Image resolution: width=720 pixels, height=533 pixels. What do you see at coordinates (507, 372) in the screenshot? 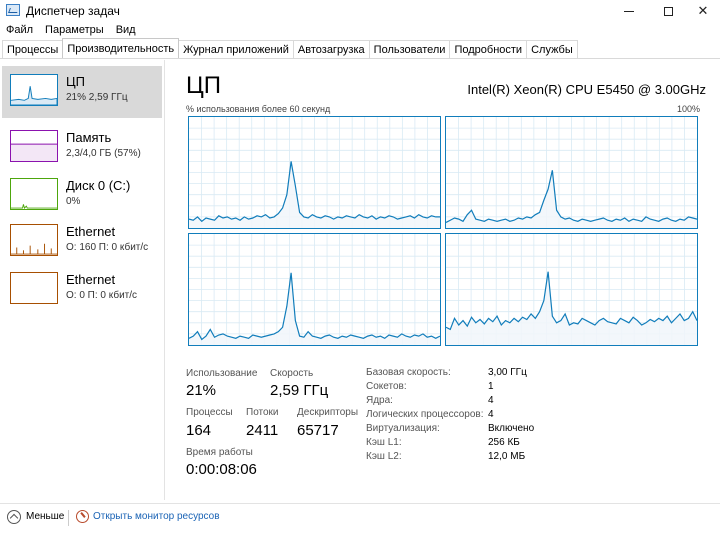
I see `spec-value: 3,00 ГГц` at bounding box center [507, 372].